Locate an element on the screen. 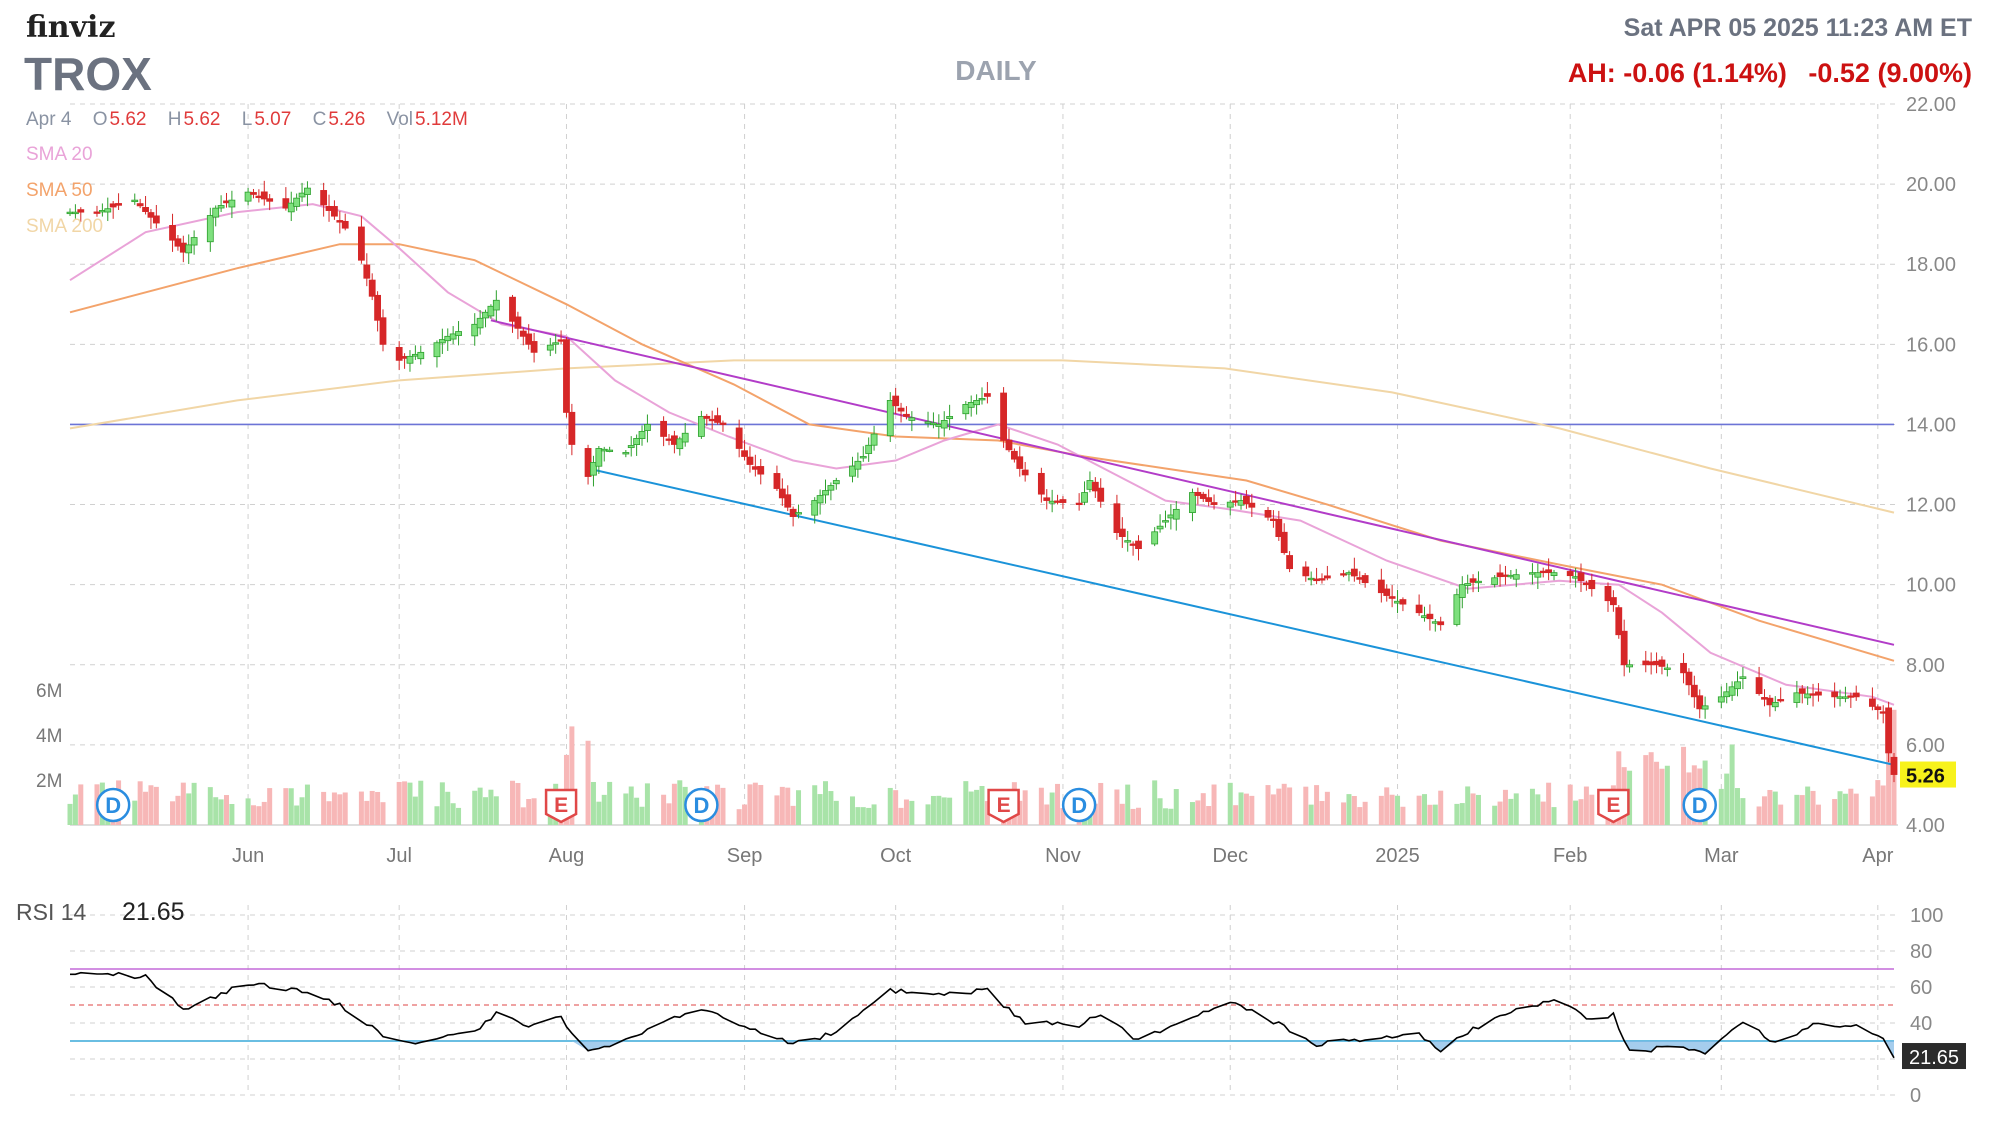  price-tick-label: 20.00 is located at coordinates (1931, 185).